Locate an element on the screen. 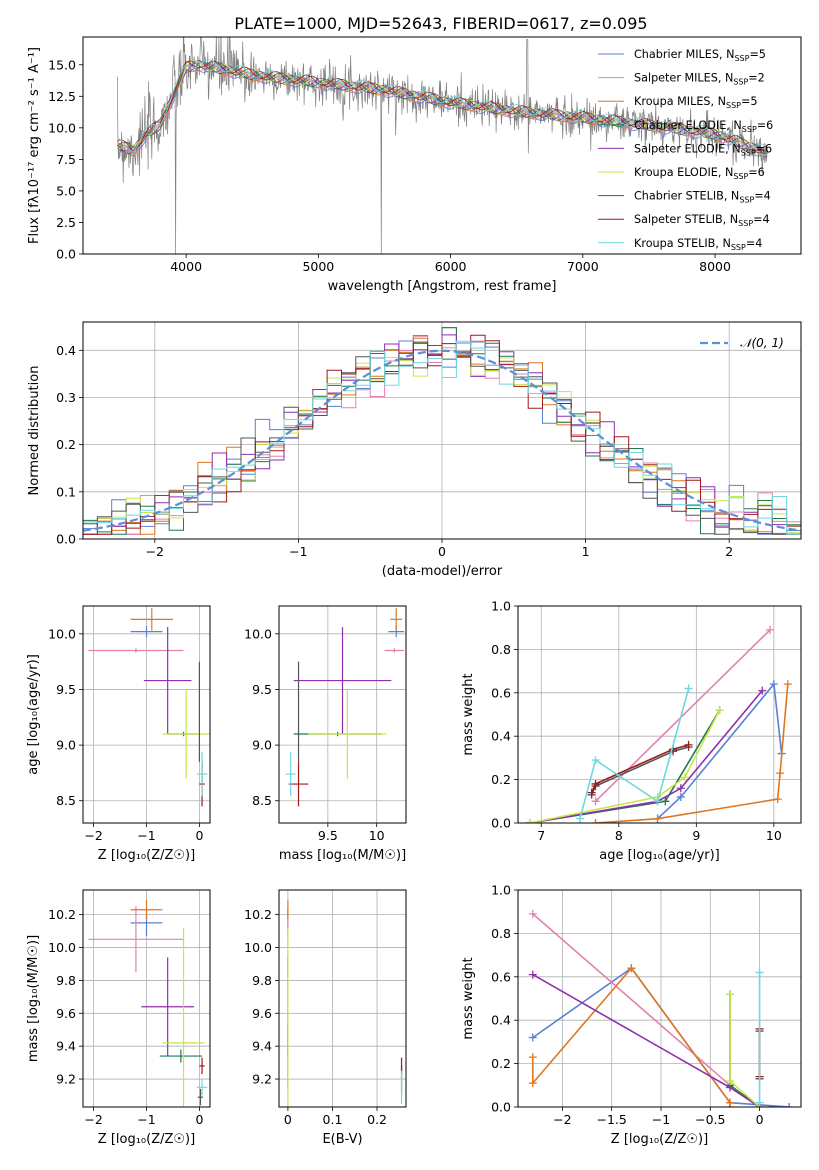 The width and height of the screenshot is (819, 1170). y-tick-label: 9.2 is located at coordinates (66, 1079).